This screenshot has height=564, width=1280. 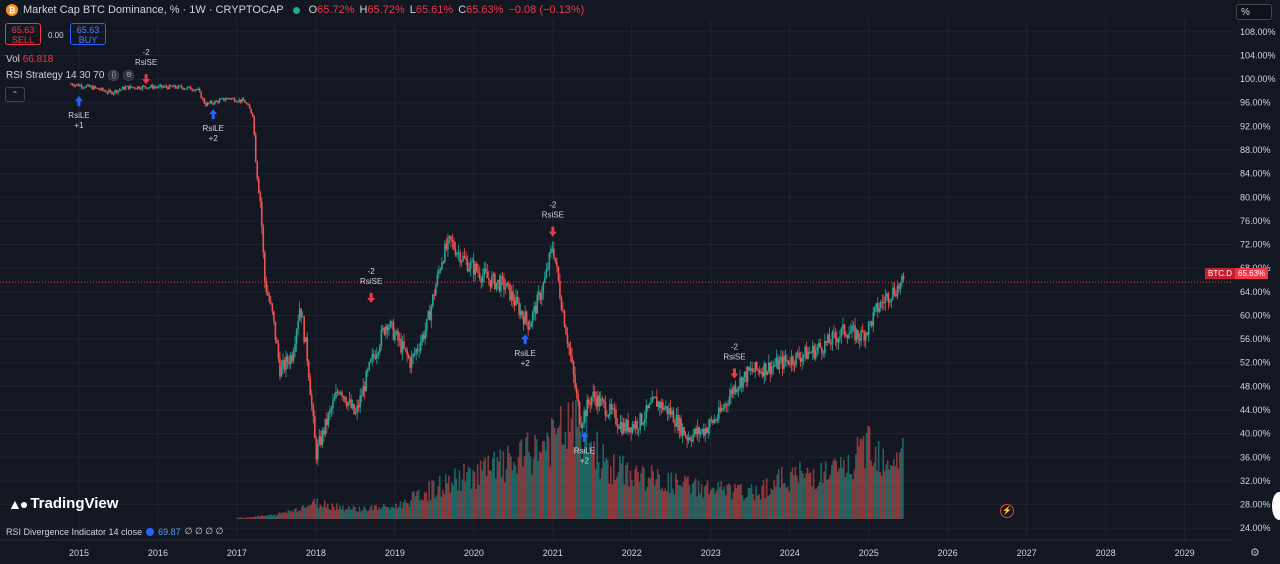 What do you see at coordinates (1255, 553) in the screenshot?
I see `gear-icon: ⚙` at bounding box center [1255, 553].